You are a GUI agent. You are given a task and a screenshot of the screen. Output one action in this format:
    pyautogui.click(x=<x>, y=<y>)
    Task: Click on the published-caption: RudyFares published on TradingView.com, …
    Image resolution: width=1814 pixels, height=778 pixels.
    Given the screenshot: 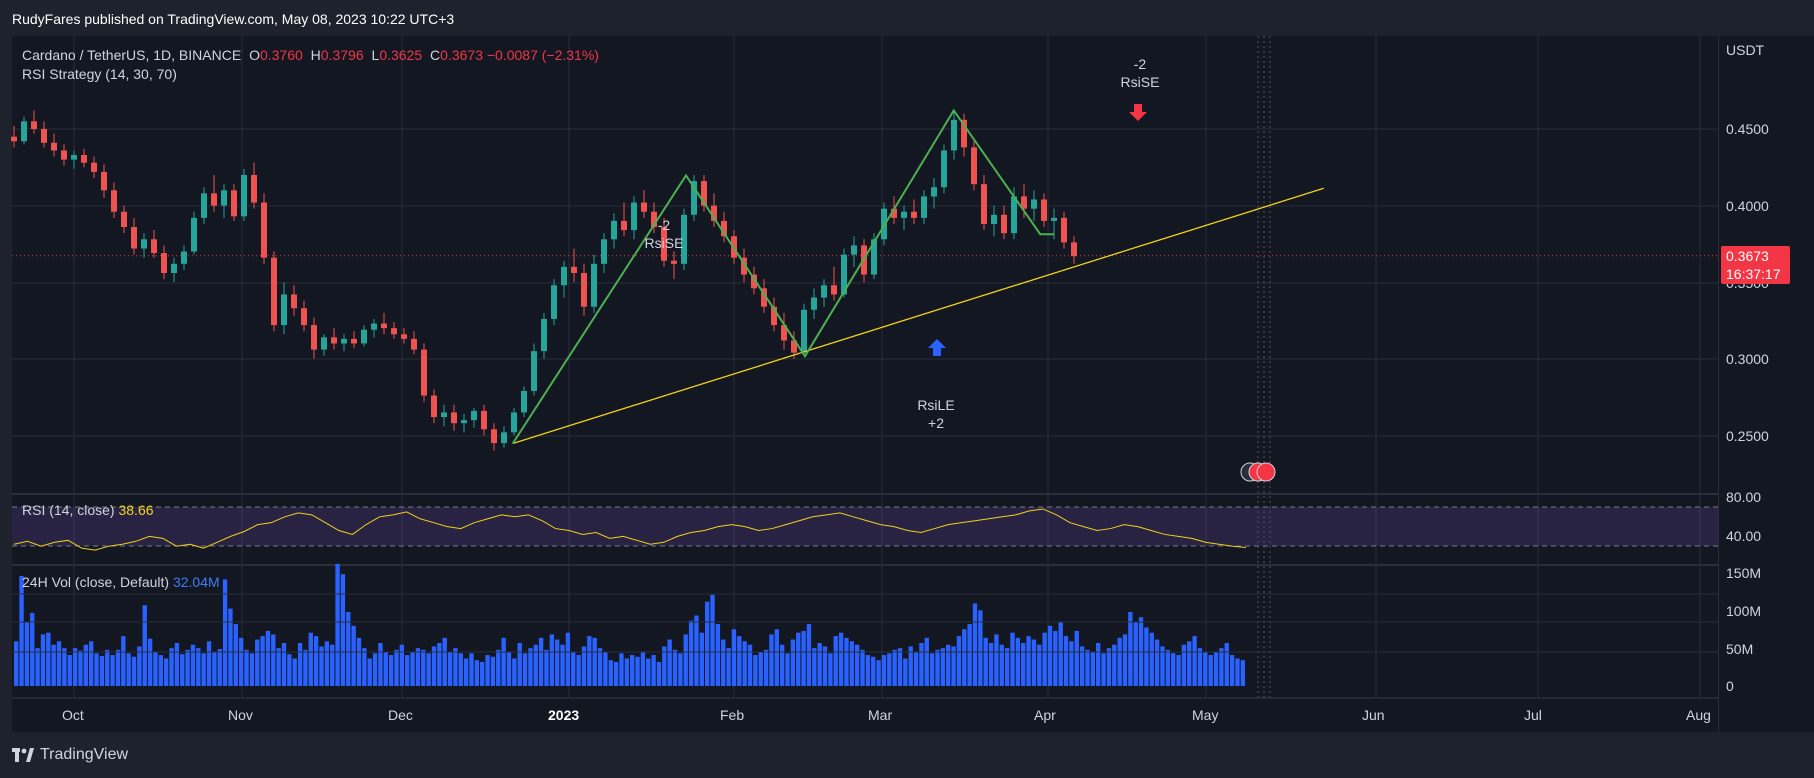 What is the action you would take?
    pyautogui.click(x=233, y=19)
    